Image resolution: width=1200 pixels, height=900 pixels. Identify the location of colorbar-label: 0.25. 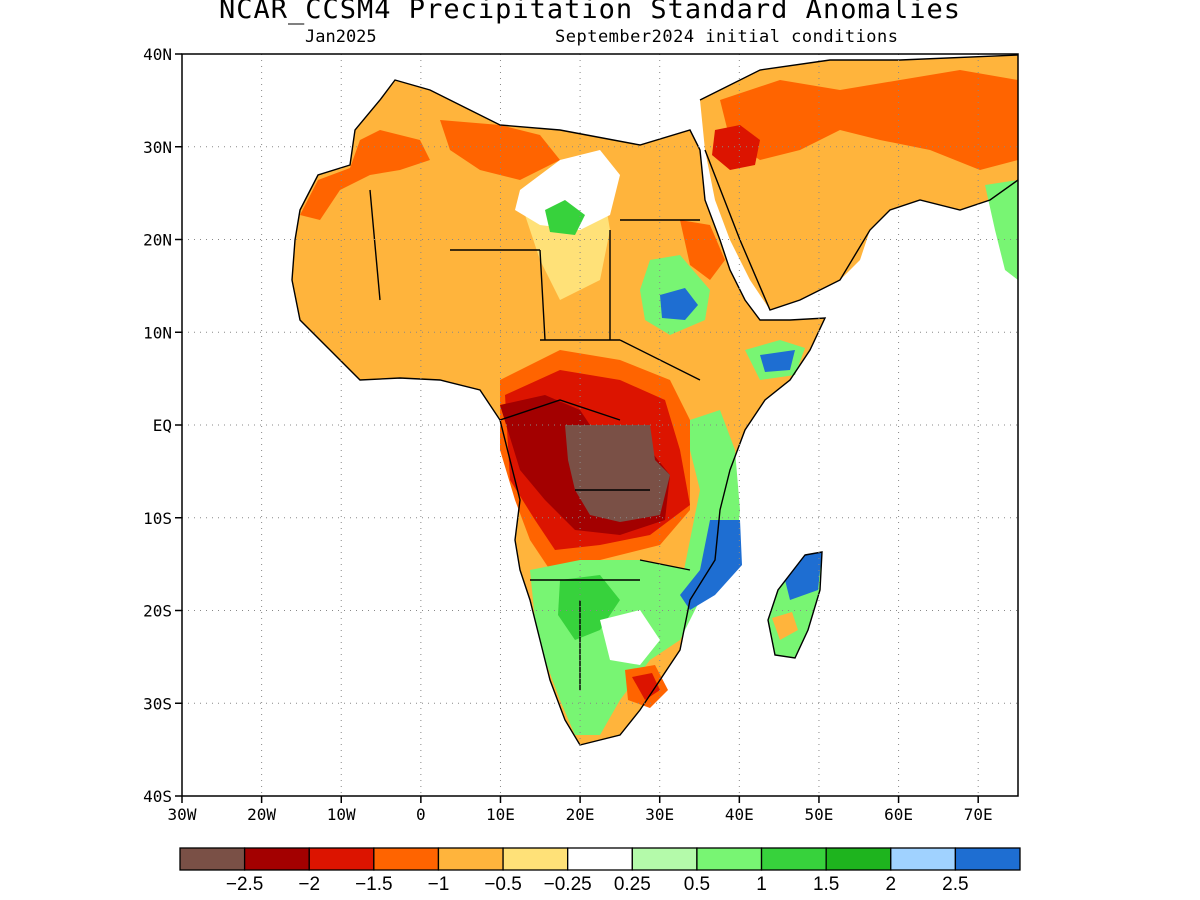
(632, 884).